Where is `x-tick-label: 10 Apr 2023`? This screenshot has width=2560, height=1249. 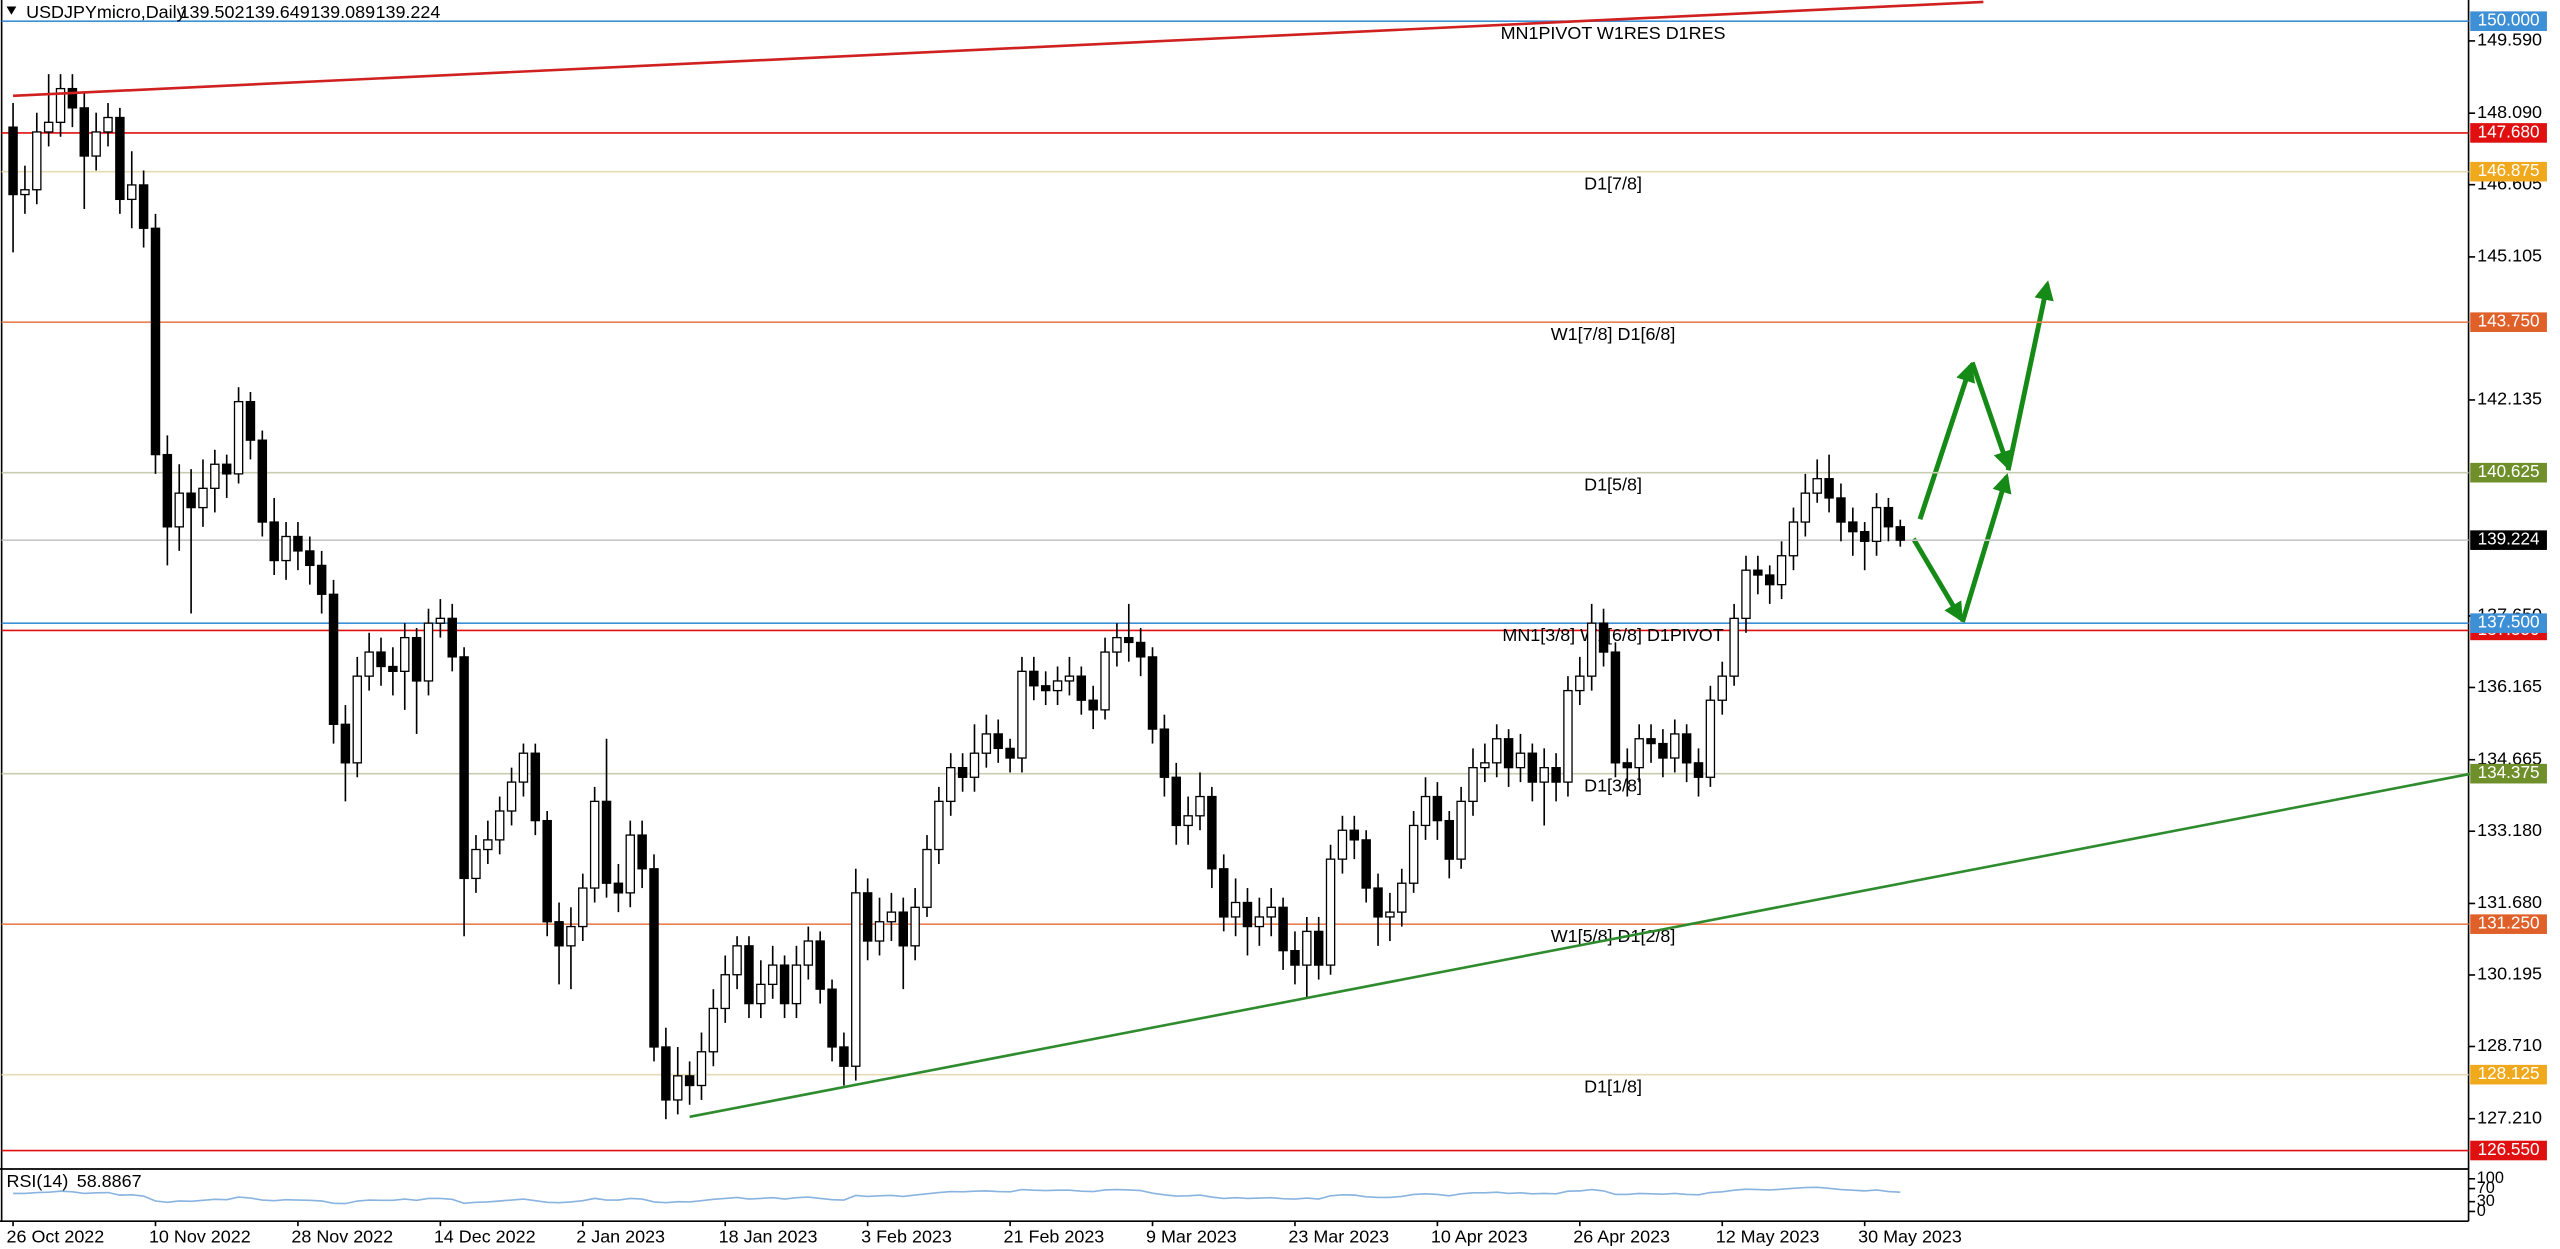
x-tick-label: 10 Apr 2023 is located at coordinates (1479, 1236).